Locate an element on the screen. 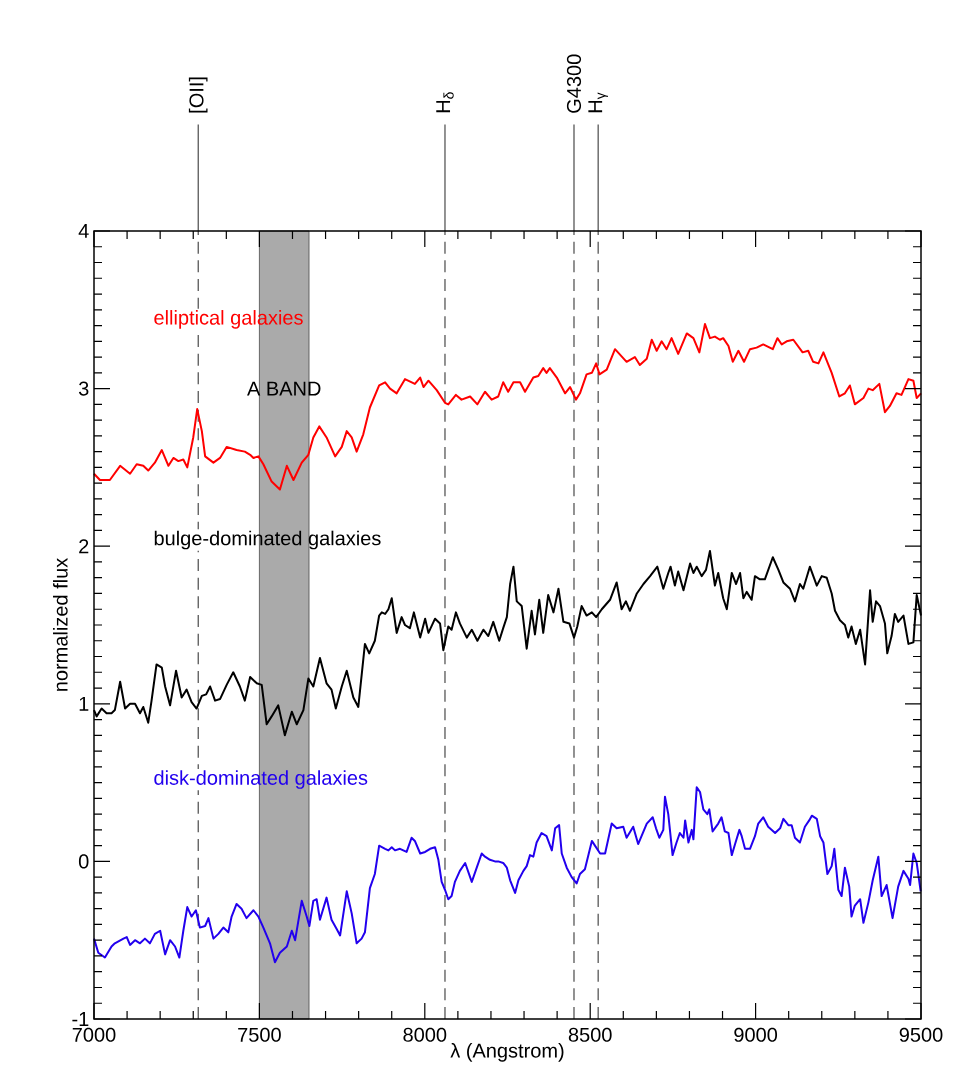  x-tick-label: 9500 is located at coordinates (921, 1034).